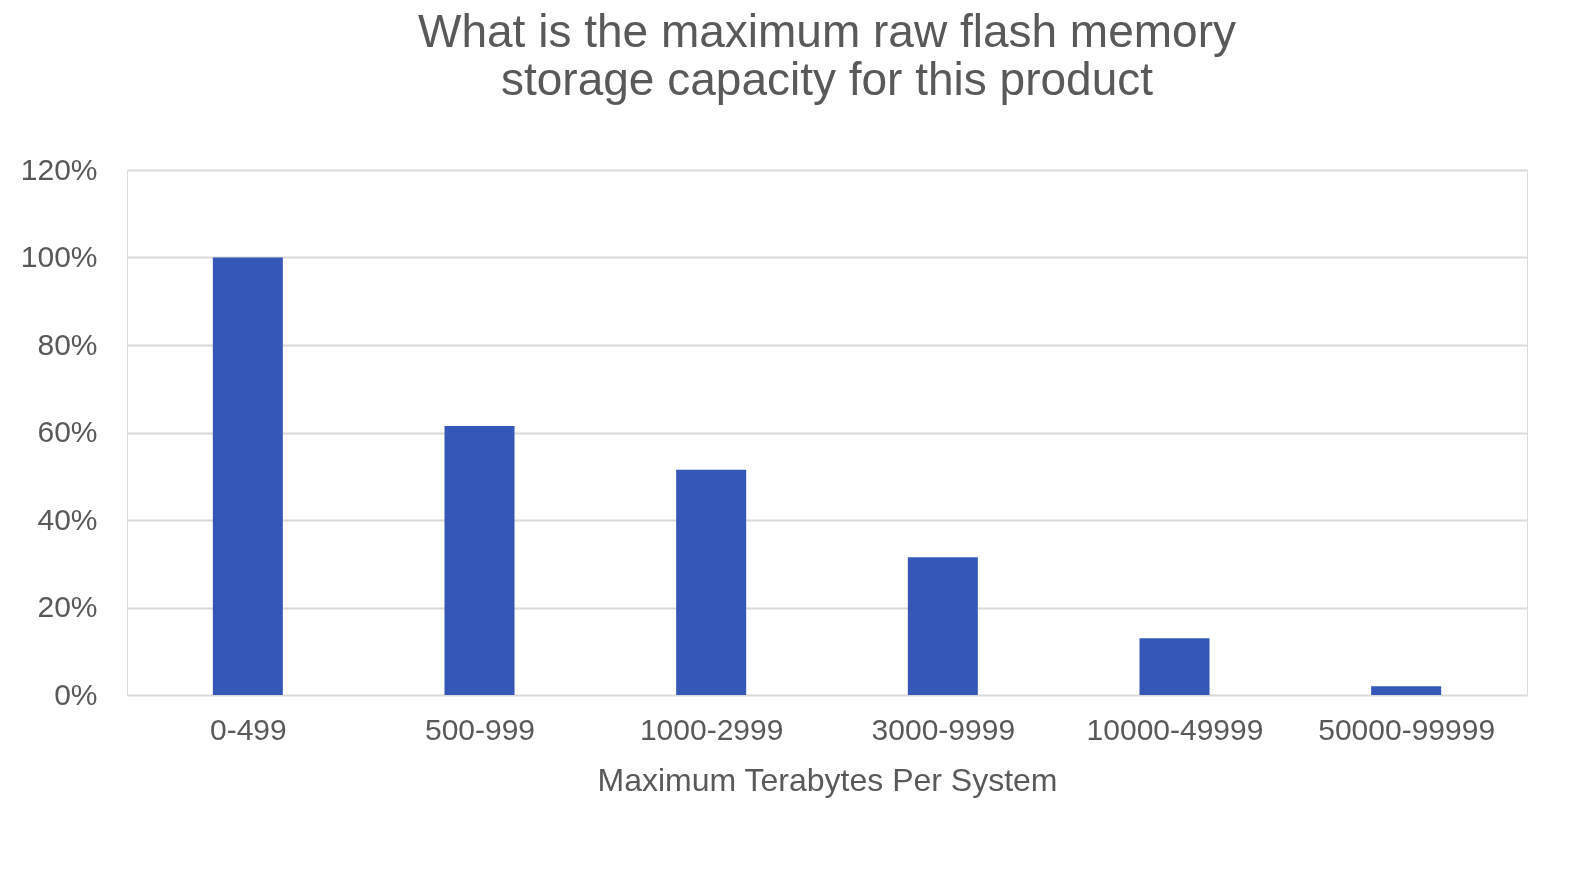  Describe the element at coordinates (67, 606) in the screenshot. I see `y-tick-label: 20%` at that location.